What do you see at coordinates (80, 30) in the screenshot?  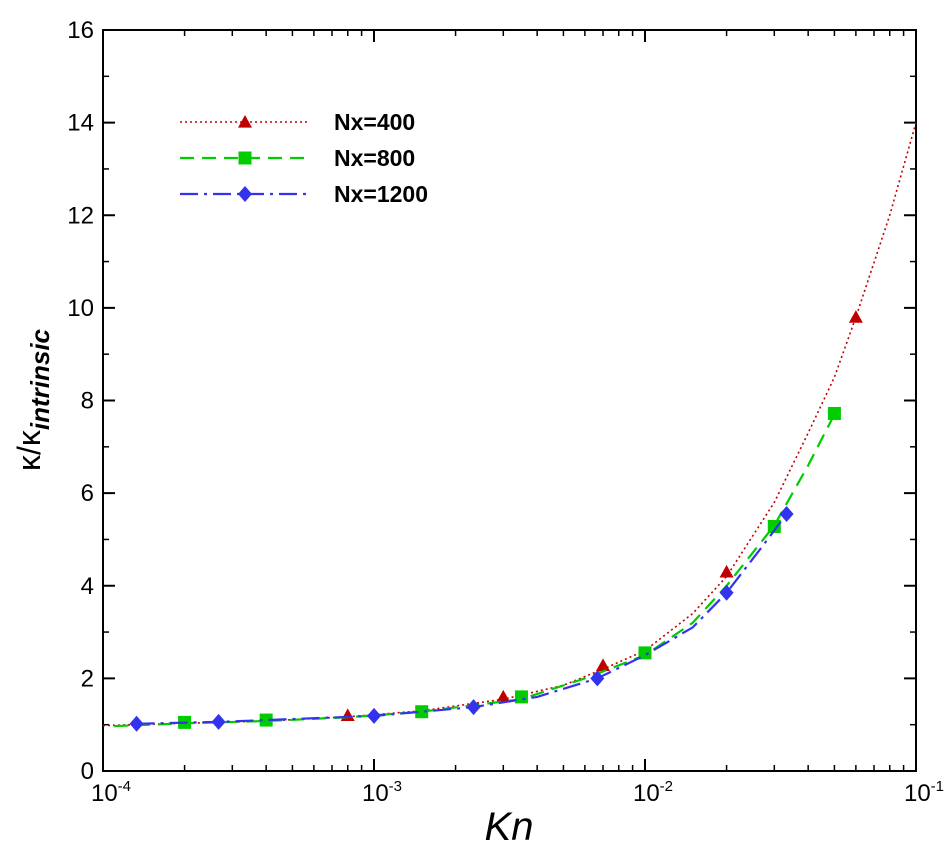 I see `y-tick-label: 16` at bounding box center [80, 30].